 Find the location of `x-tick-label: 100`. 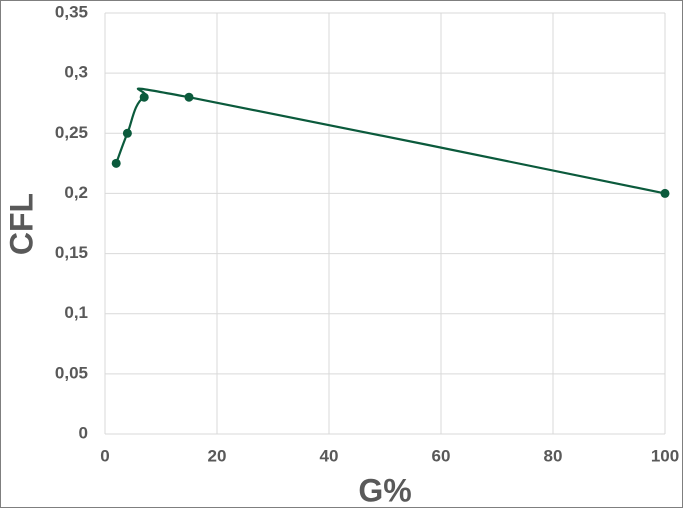

x-tick-label: 100 is located at coordinates (665, 455).